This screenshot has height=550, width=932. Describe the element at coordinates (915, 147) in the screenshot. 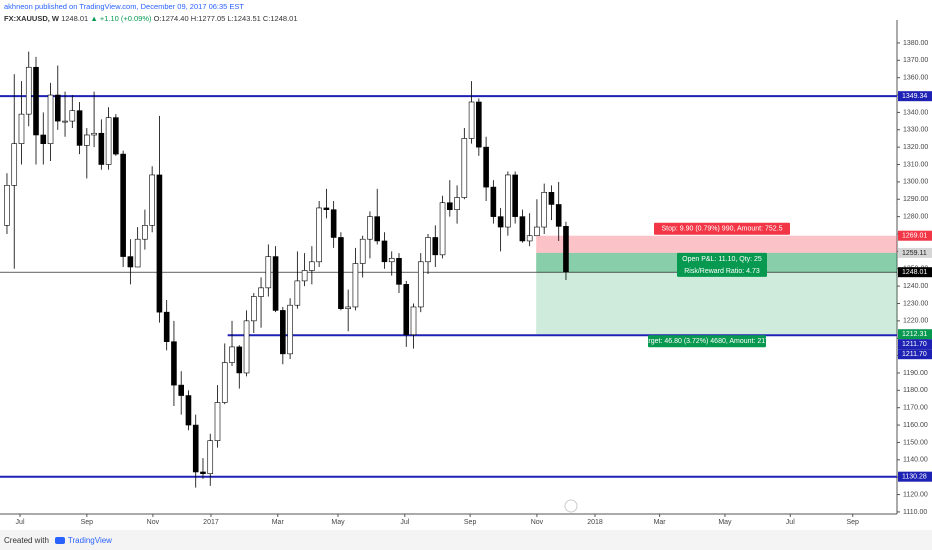

I see `y-tick-label: 1320.00` at that location.